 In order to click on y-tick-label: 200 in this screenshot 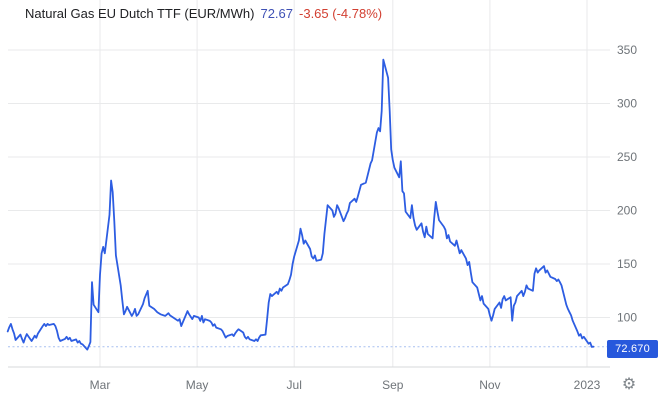, I will do `click(627, 211)`.